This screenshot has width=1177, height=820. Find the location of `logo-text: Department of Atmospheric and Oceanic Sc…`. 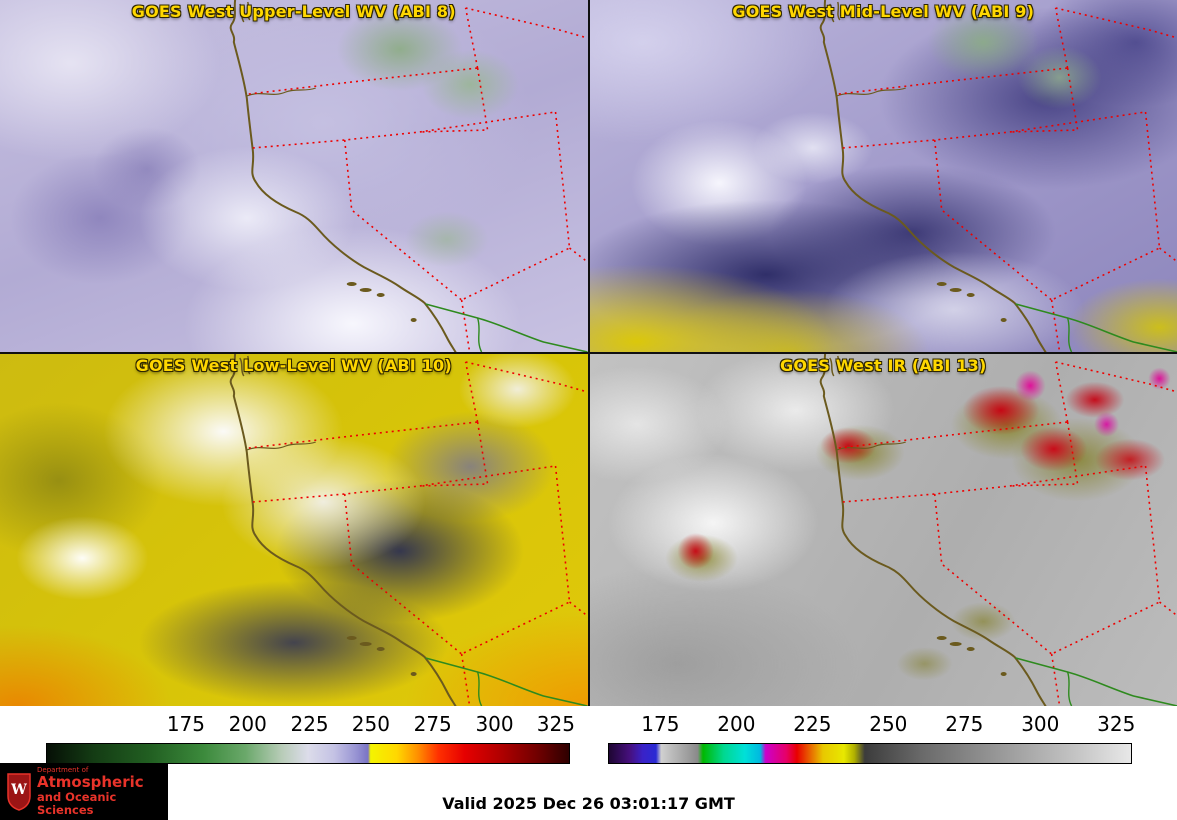

logo-text: Department of Atmospheric and Oceanic Sc… is located at coordinates (99, 791).